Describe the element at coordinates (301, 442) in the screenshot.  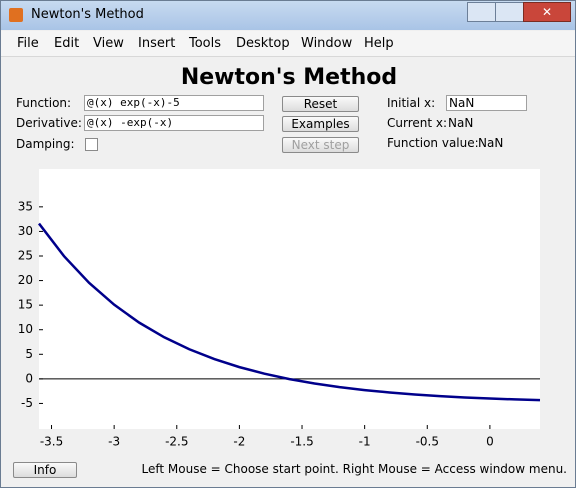
I see `x-tick-label: -1.5` at that location.